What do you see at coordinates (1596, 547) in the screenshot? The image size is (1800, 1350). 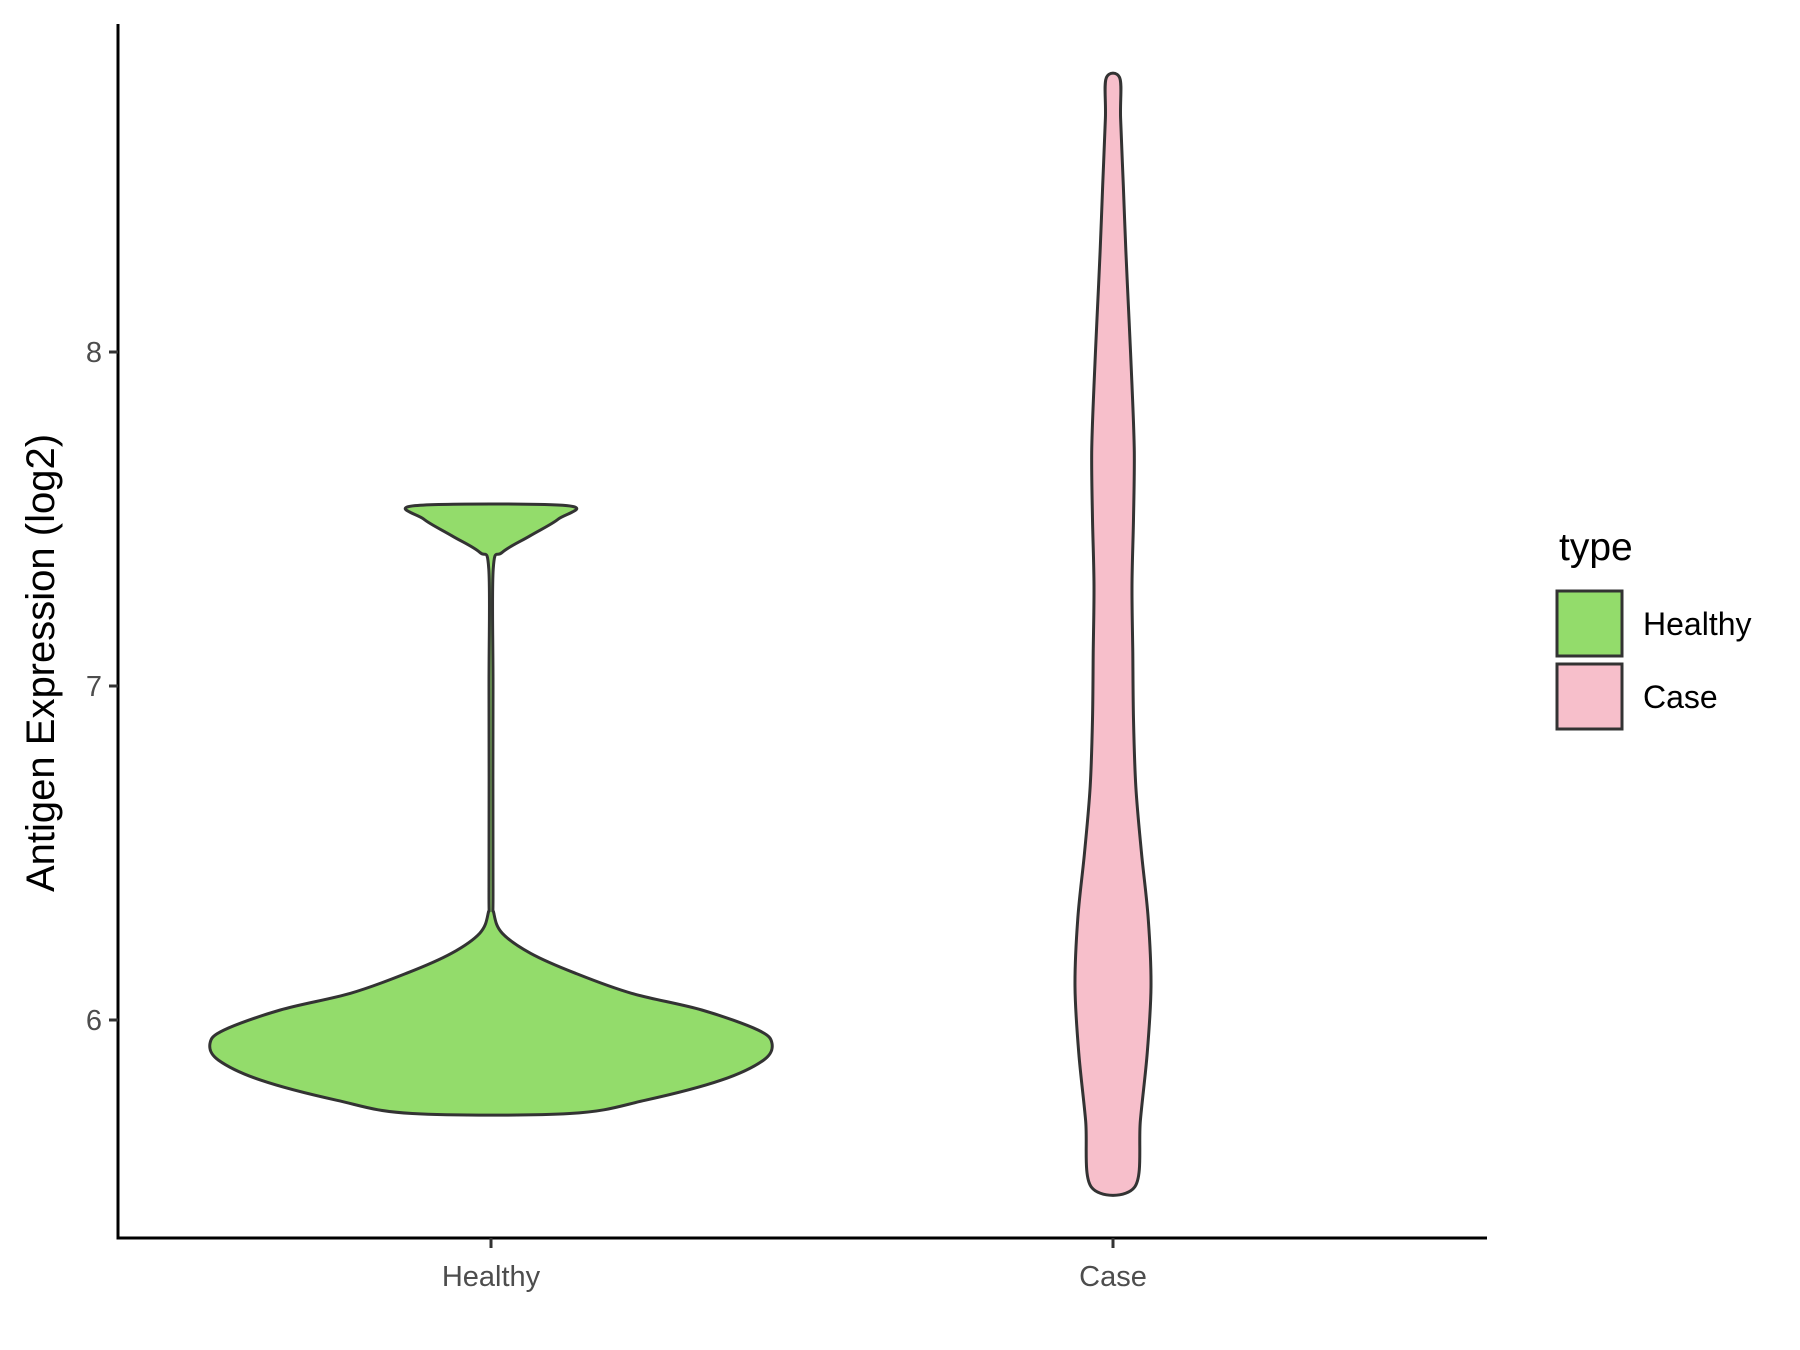 I see `legend-title: type` at bounding box center [1596, 547].